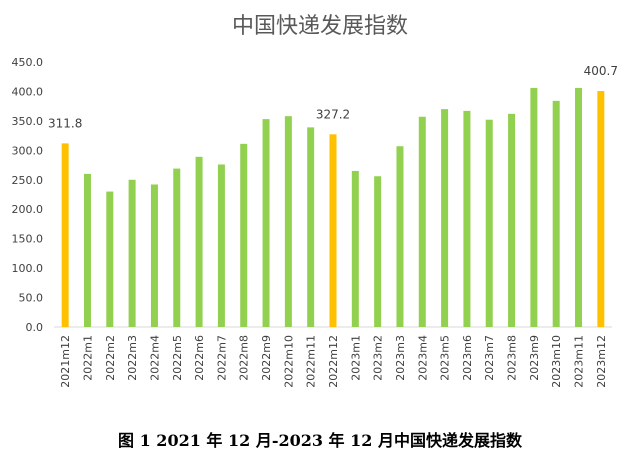 The image size is (640, 469). Describe the element at coordinates (28, 62) in the screenshot. I see `y-tick-label: 450.0` at that location.